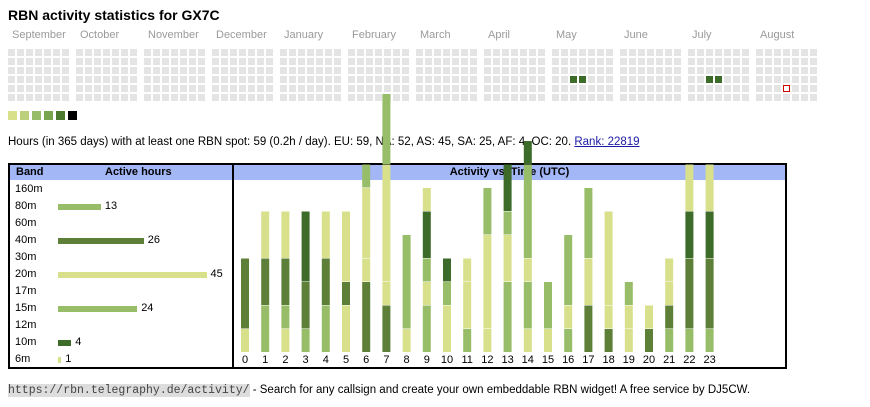 The height and width of the screenshot is (407, 870). I want to click on band-label: 17m, so click(26, 291).